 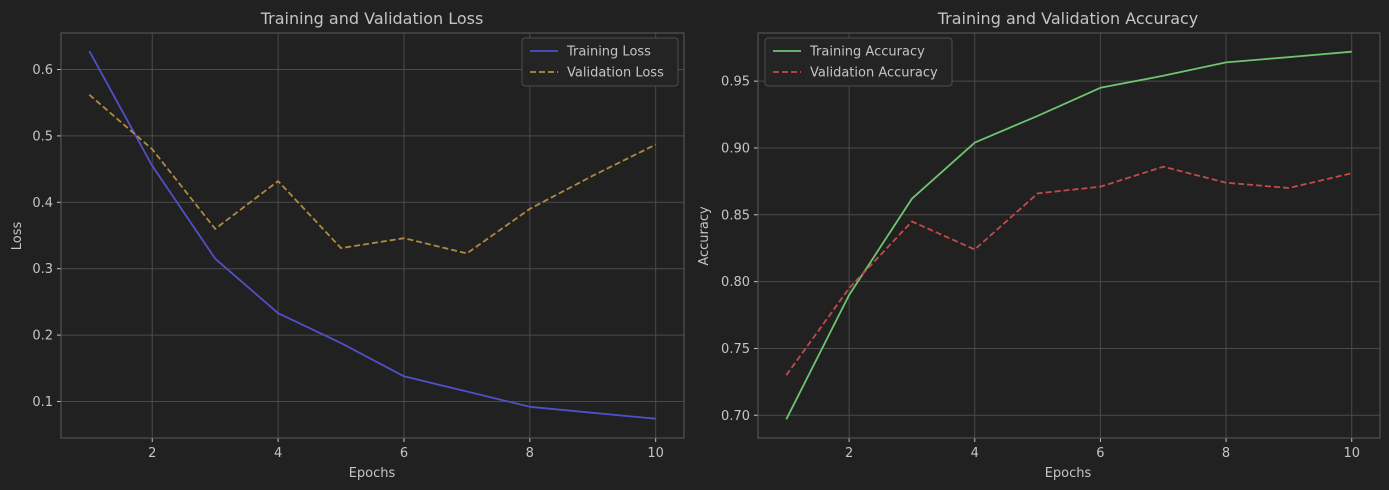 What do you see at coordinates (615, 73) in the screenshot?
I see `legend-label-validation-loss: Validation Loss` at bounding box center [615, 73].